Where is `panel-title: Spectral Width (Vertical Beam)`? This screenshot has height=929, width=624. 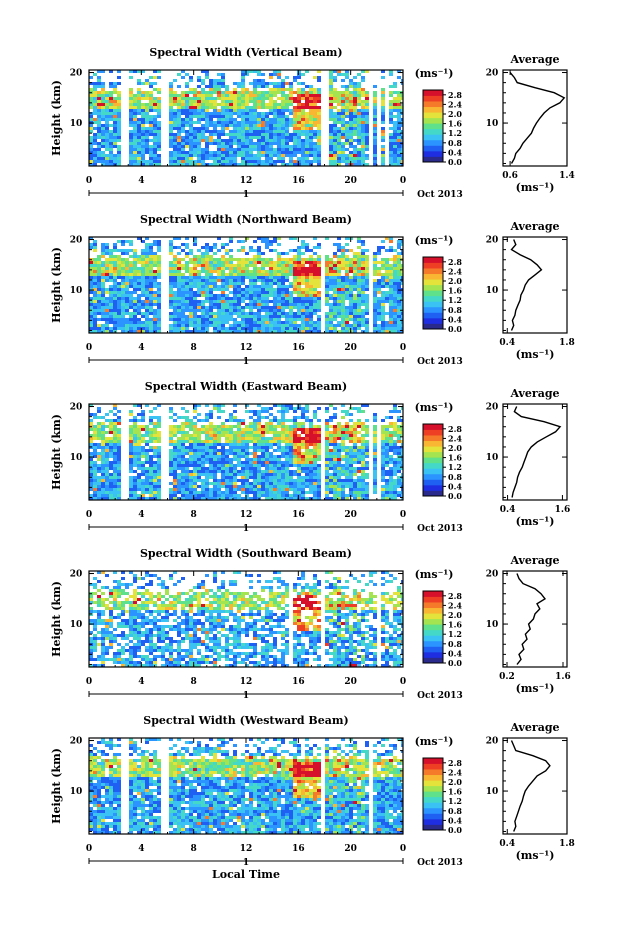
panel-title: Spectral Width (Vertical Beam) is located at coordinates (245, 52).